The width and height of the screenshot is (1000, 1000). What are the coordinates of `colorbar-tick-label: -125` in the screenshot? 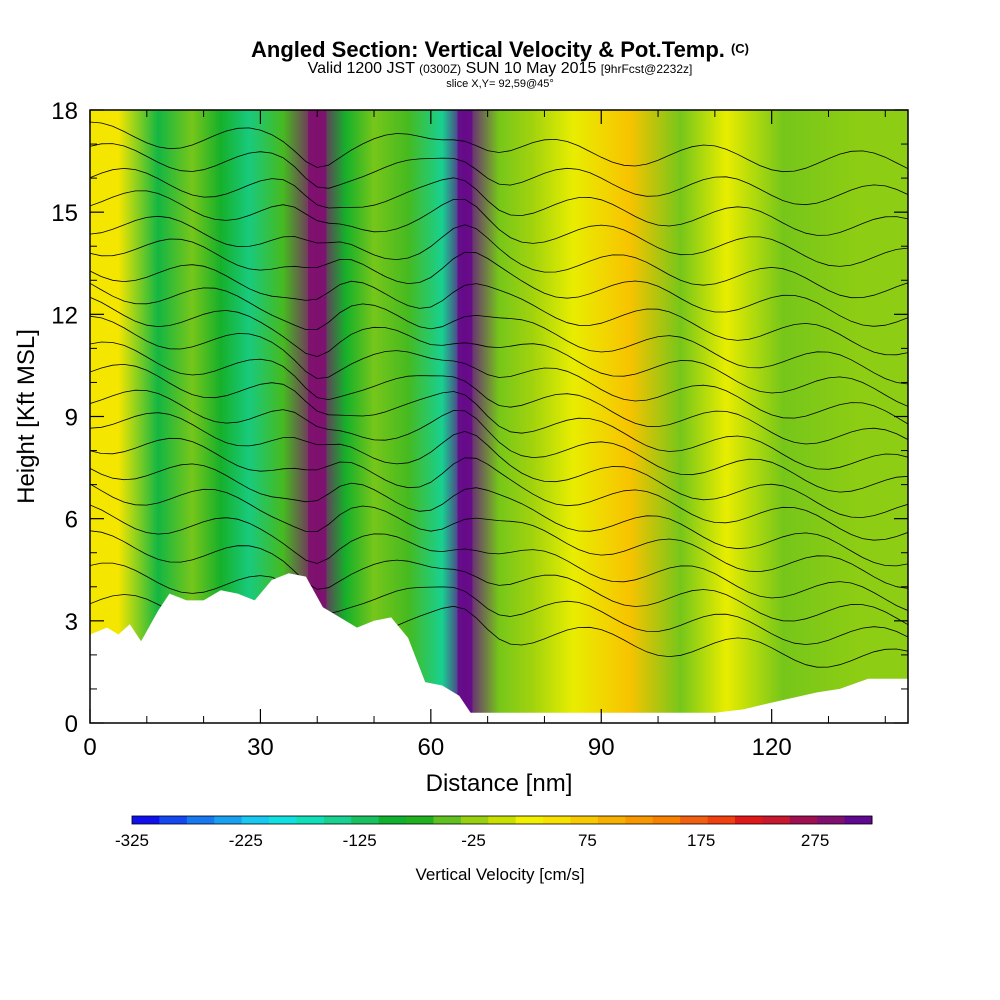 It's located at (360, 840).